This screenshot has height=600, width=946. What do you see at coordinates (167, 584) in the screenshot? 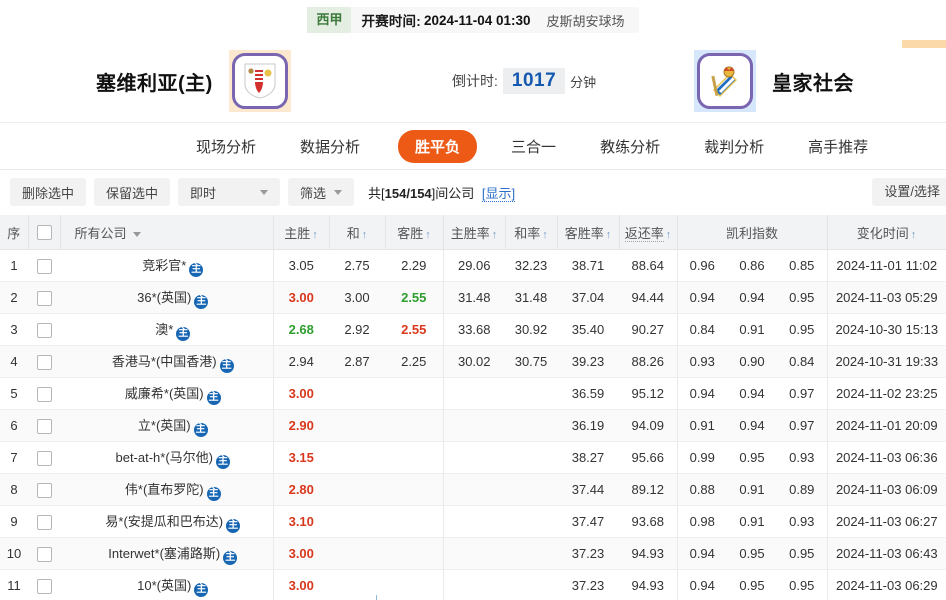
I see `row-company: 10*(英国) 主` at bounding box center [167, 584].